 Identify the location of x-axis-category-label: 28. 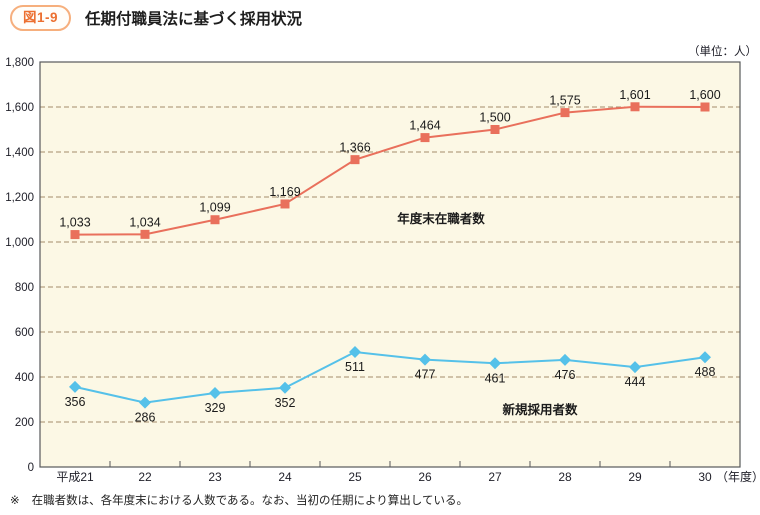
(565, 477).